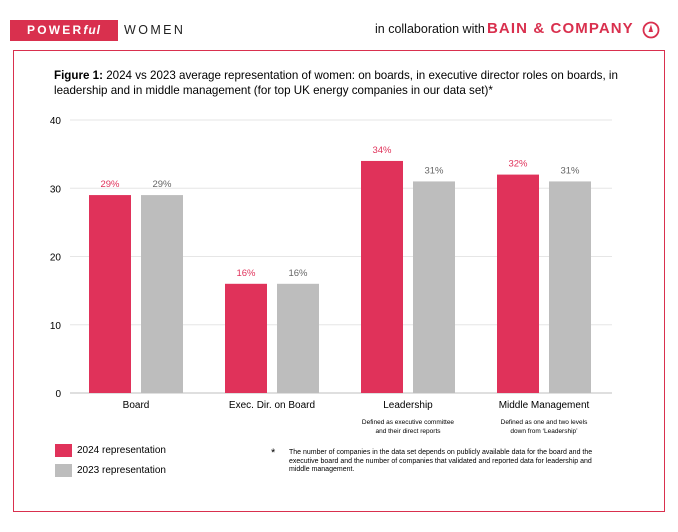 The image size is (678, 532). I want to click on y-tick-label-20: 20, so click(56, 258).